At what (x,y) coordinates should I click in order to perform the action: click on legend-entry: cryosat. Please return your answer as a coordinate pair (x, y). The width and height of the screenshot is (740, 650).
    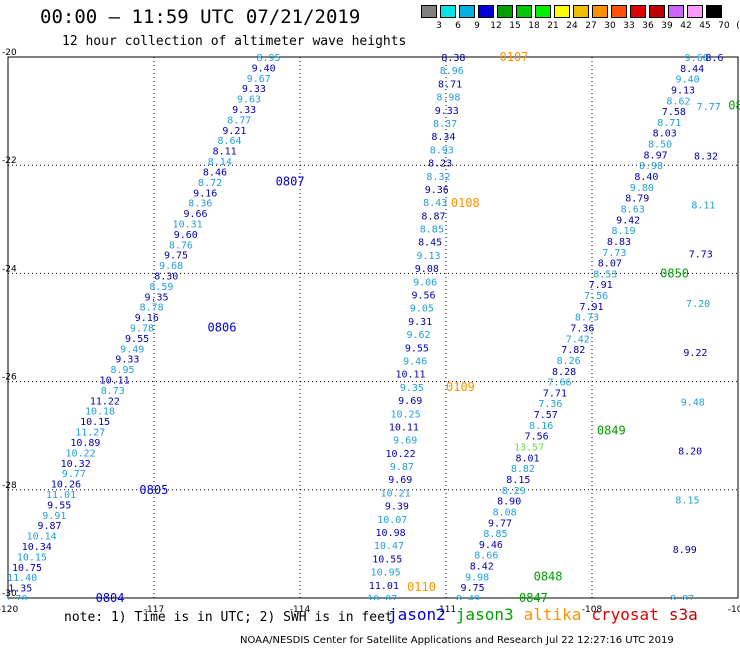
    Looking at the image, I should click on (625, 614).